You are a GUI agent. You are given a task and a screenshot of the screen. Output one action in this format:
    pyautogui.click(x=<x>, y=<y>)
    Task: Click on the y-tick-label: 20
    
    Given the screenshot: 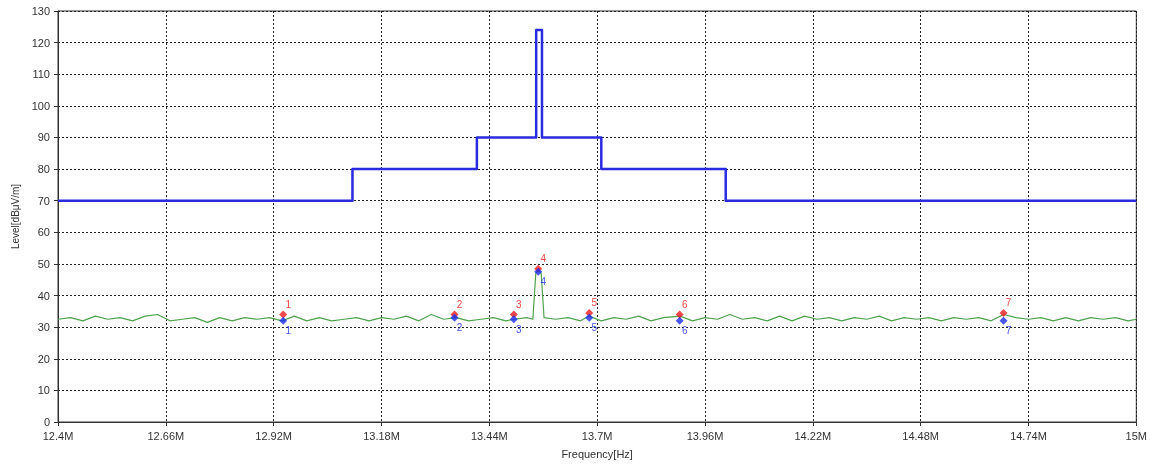 What is the action you would take?
    pyautogui.click(x=43, y=358)
    